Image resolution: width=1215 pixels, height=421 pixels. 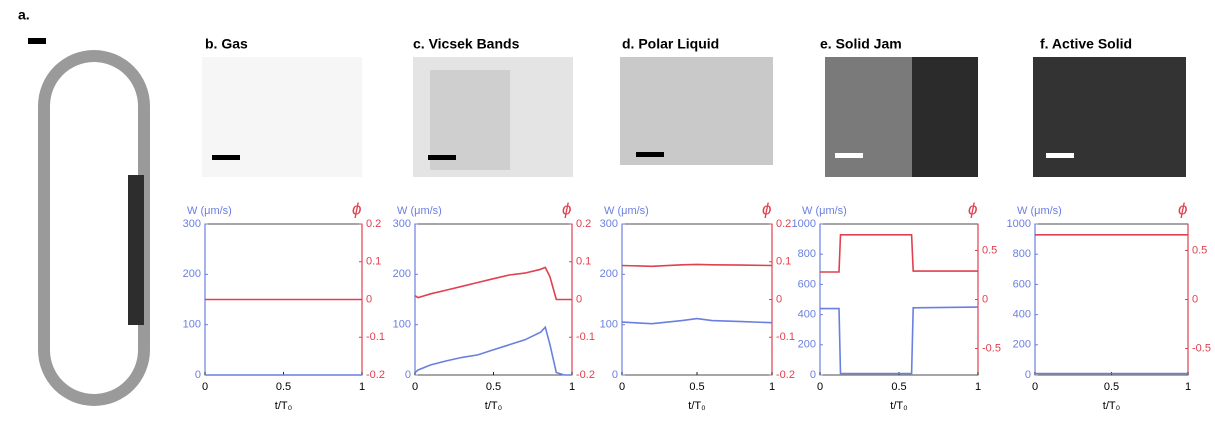 What do you see at coordinates (1109, 117) in the screenshot?
I see `micrograph-f` at bounding box center [1109, 117].